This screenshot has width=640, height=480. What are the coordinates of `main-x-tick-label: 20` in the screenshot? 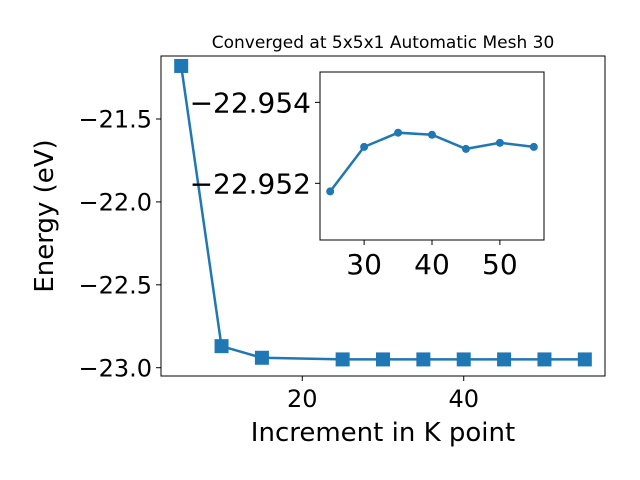 It's located at (302, 399).